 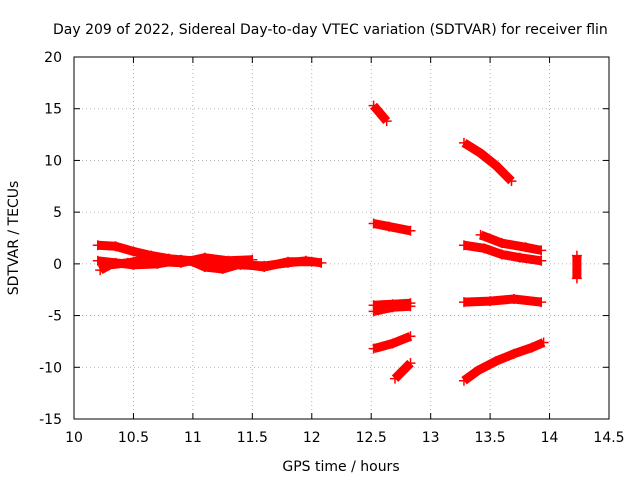 I want to click on x-tick-label: 14.5, so click(x=608, y=438).